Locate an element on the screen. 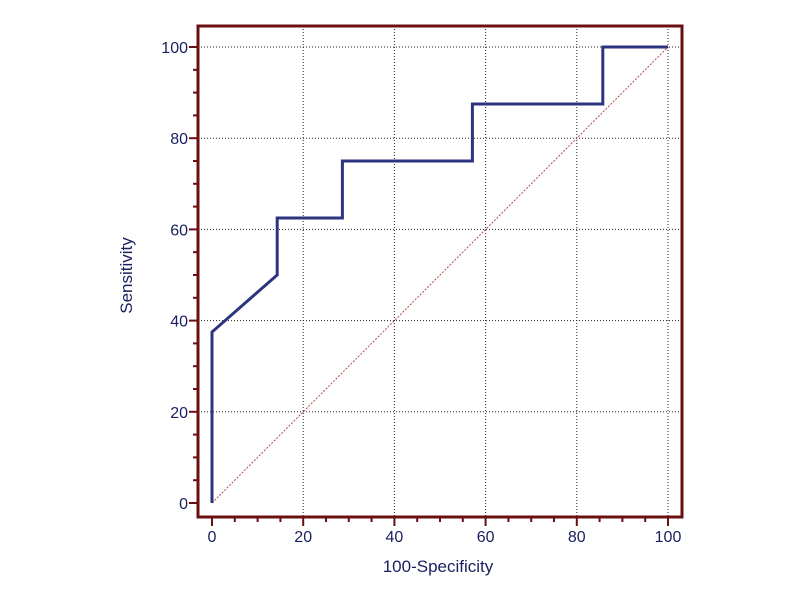 Image resolution: width=800 pixels, height=600 pixels. y-tick-label-1: 20 is located at coordinates (179, 413).